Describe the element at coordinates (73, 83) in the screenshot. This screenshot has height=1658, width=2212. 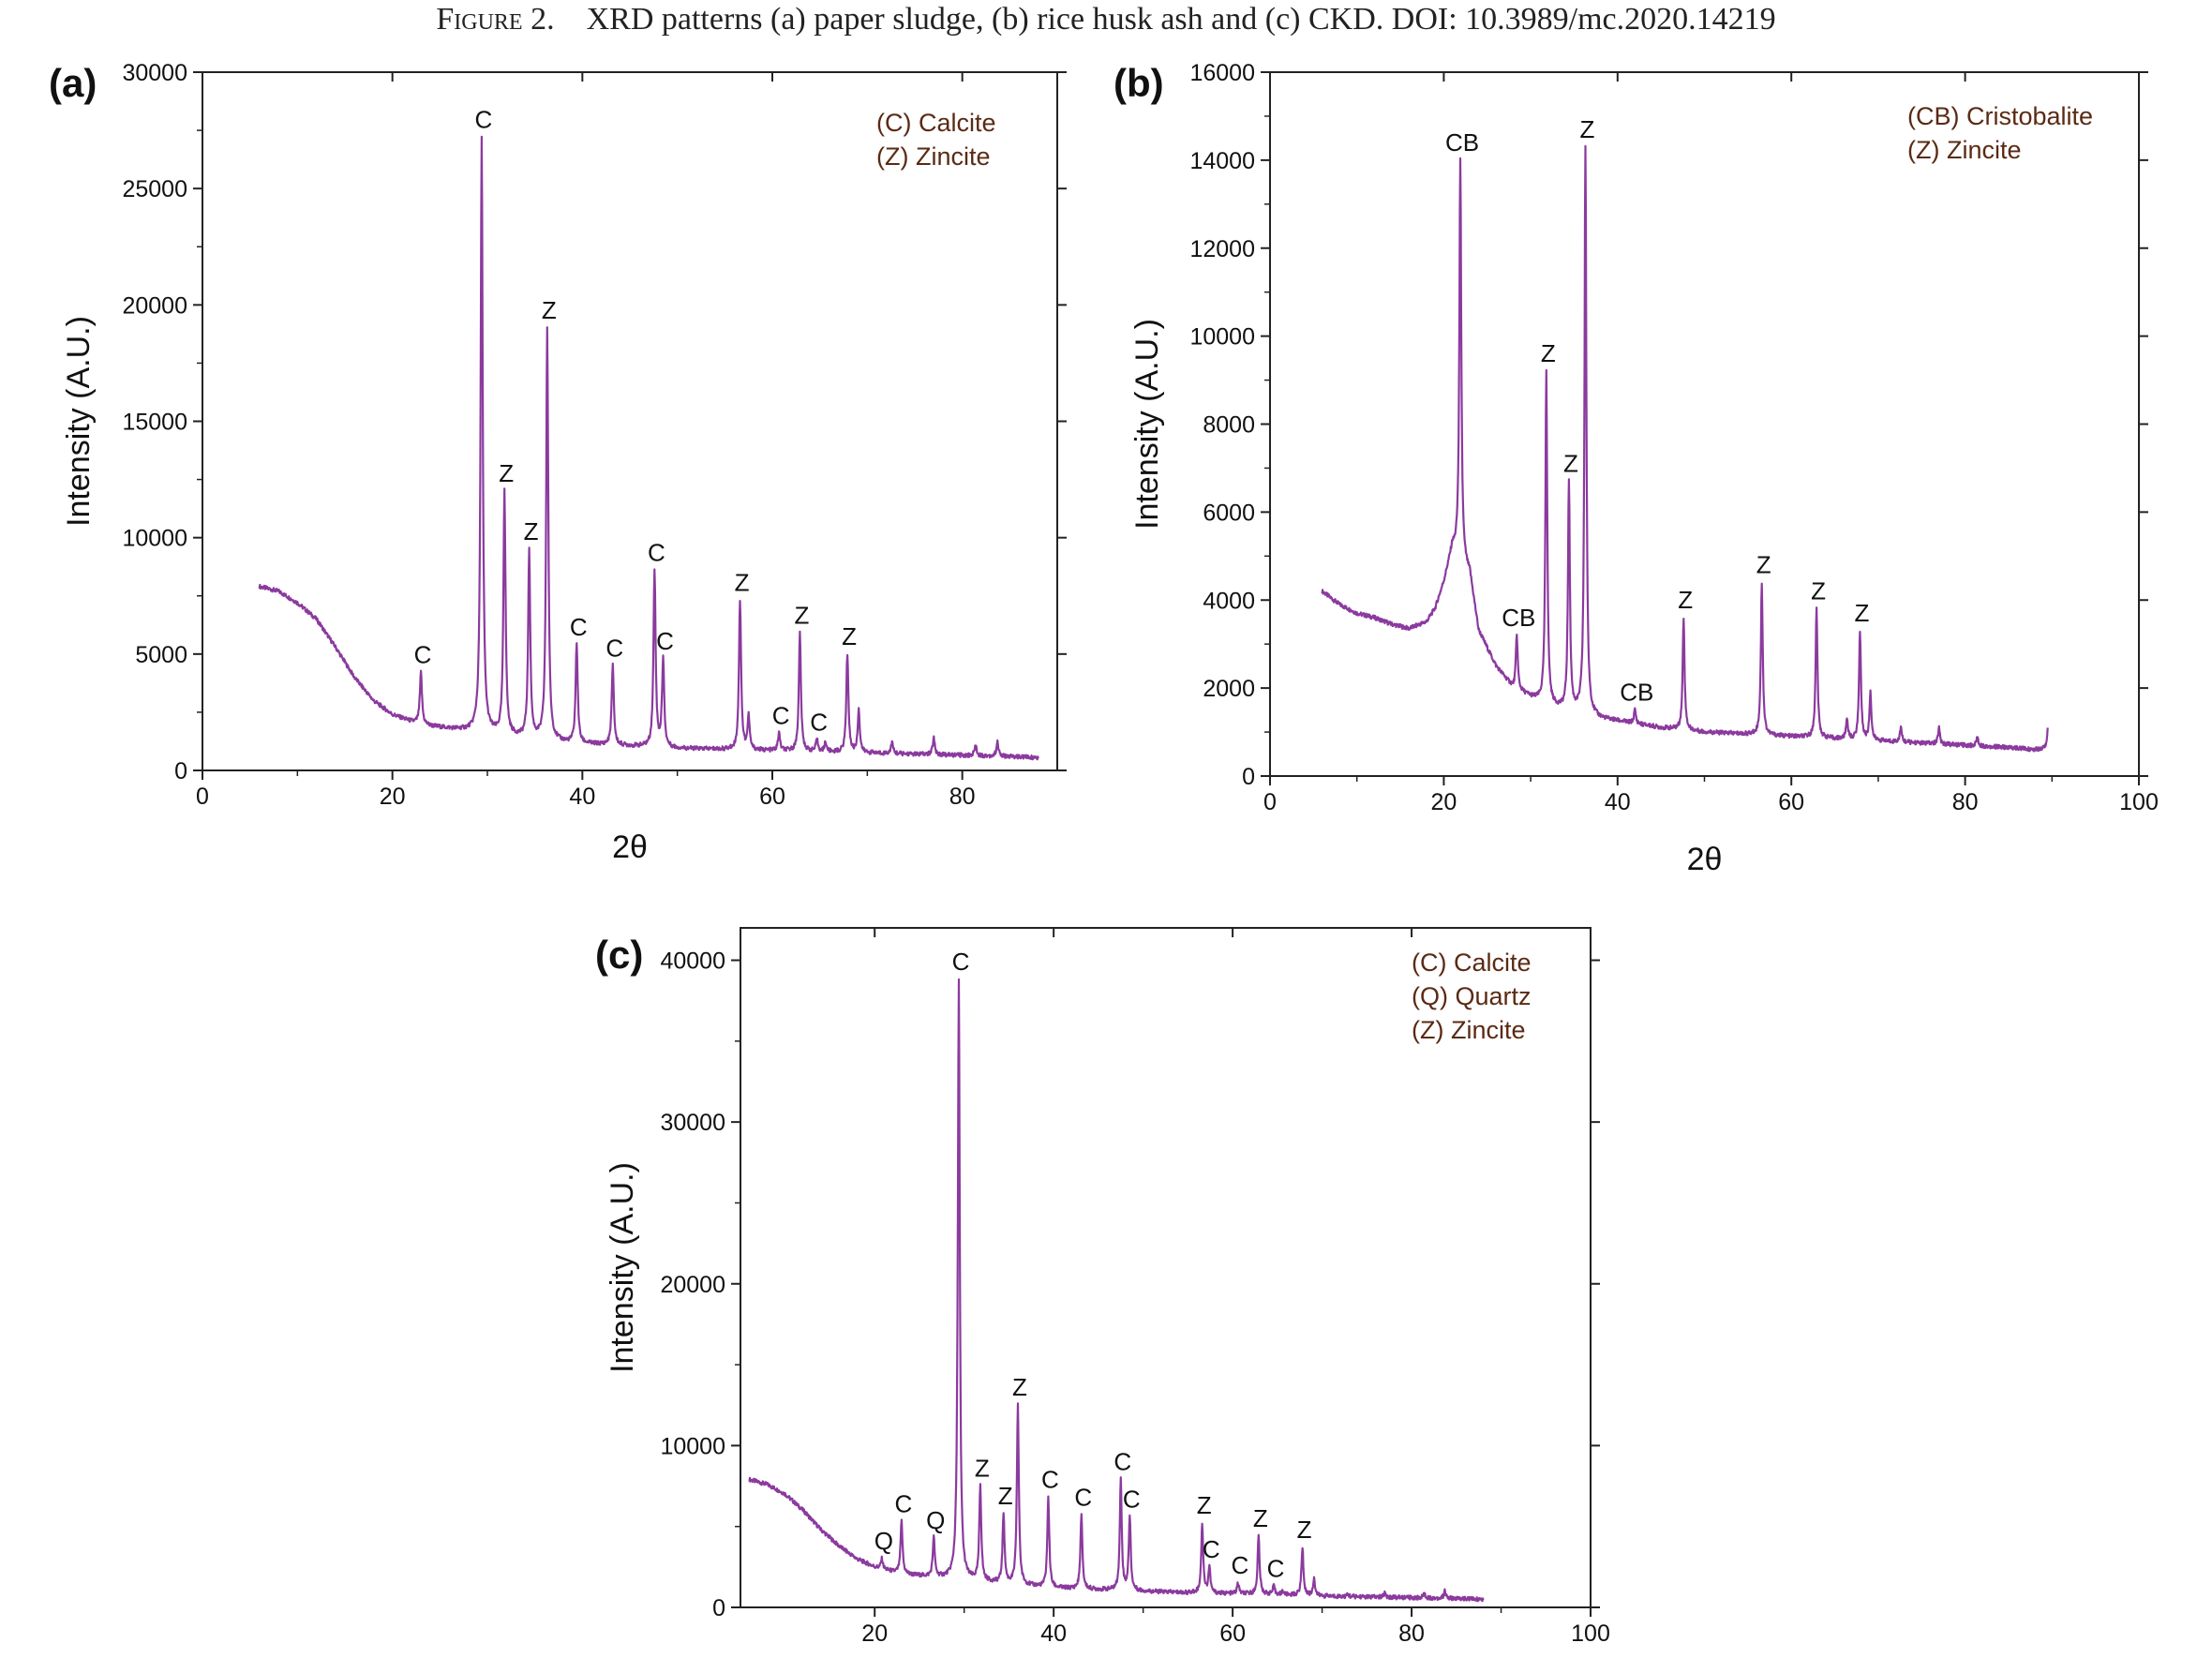
I see `panel-label: (a)` at that location.